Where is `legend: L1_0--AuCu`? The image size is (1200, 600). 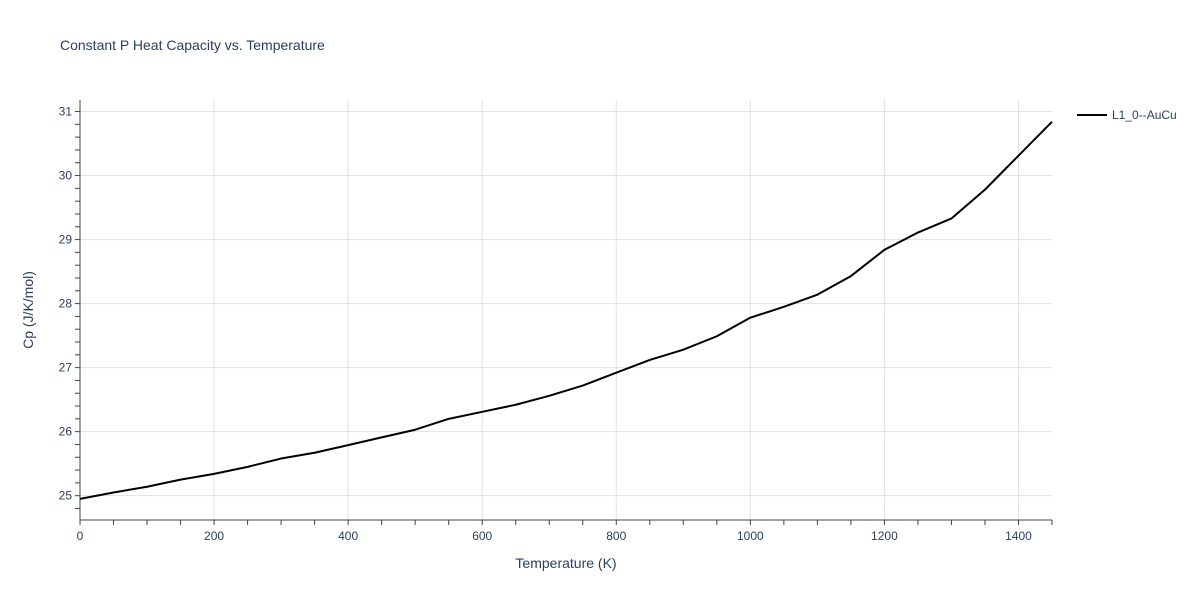
legend: L1_0--AuCu is located at coordinates (1127, 115).